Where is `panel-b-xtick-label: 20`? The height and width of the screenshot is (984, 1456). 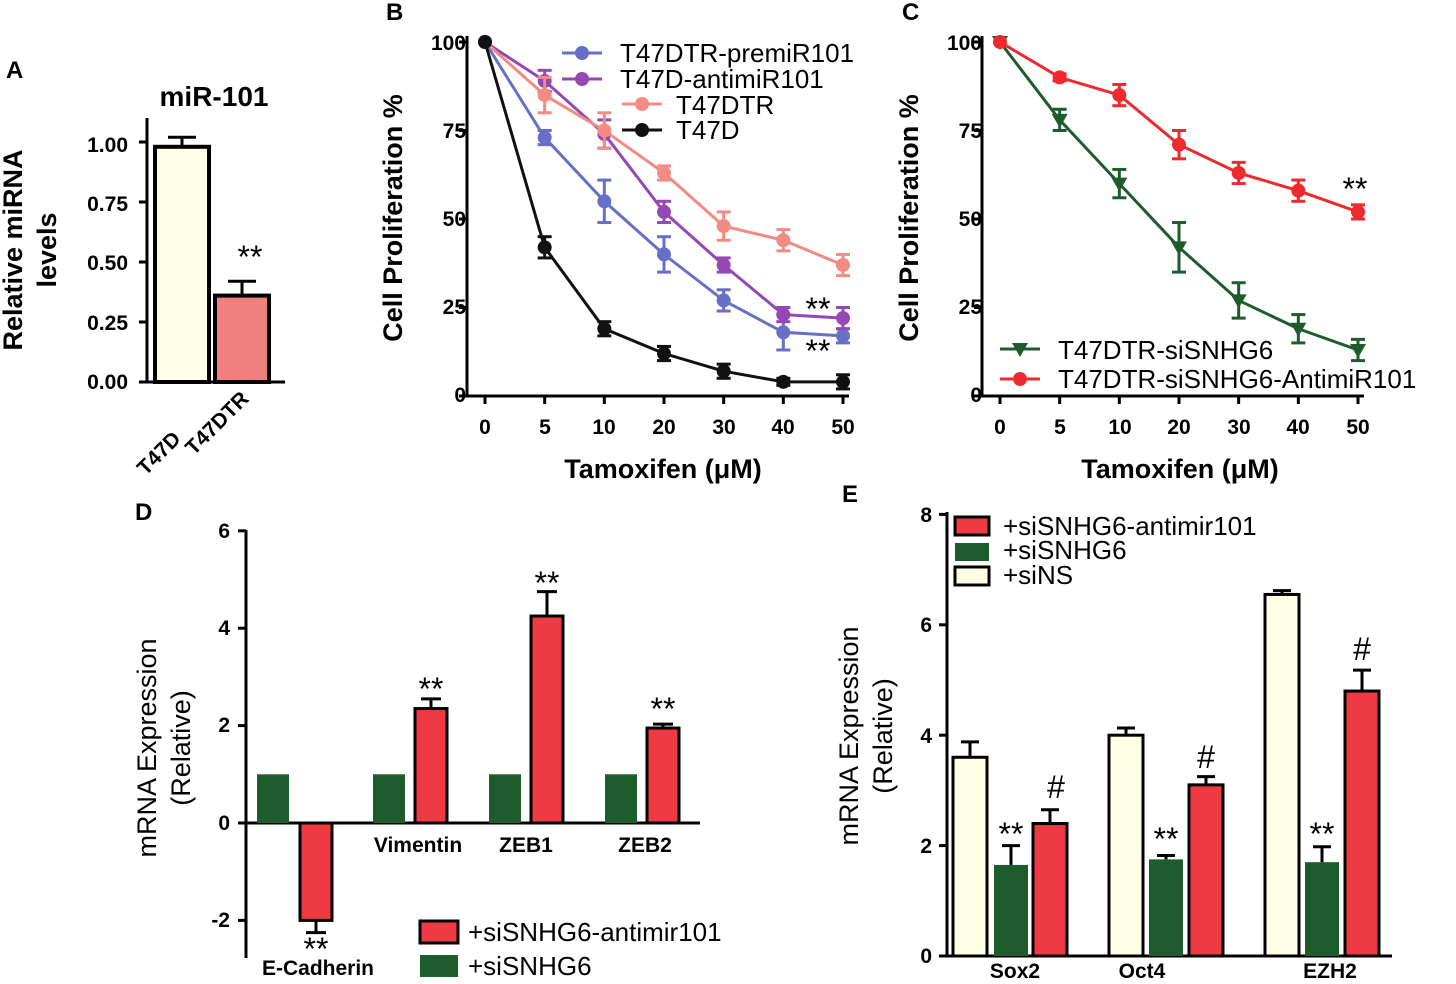
panel-b-xtick-label: 20 is located at coordinates (663, 427).